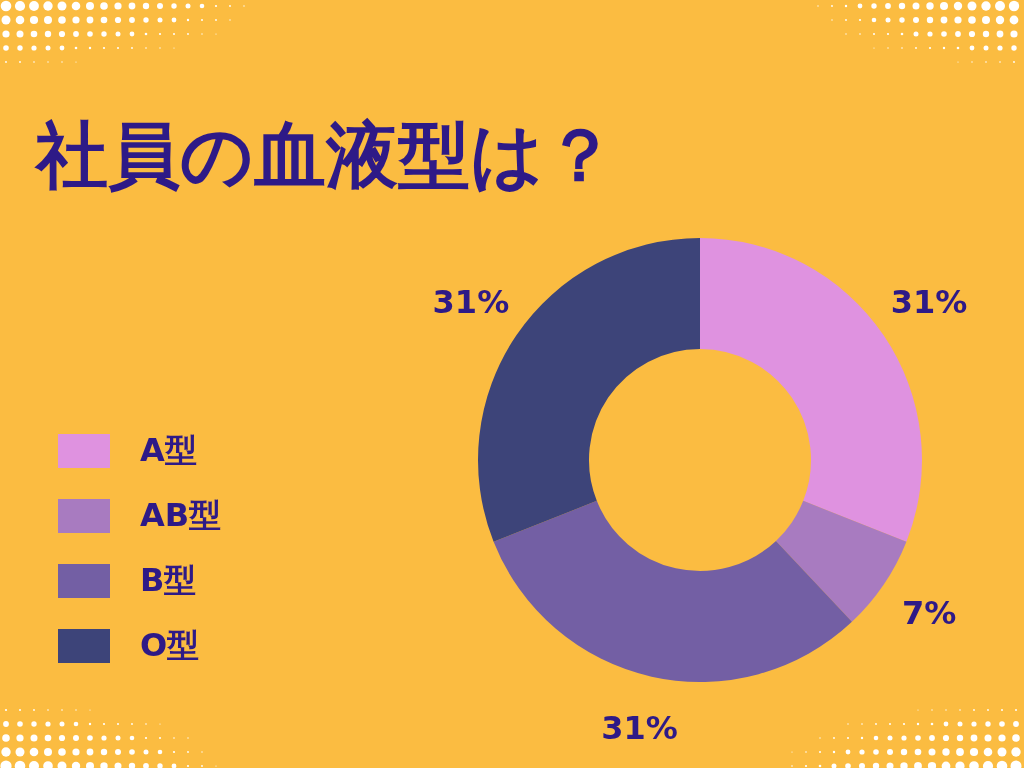 This screenshot has height=768, width=1024. Describe the element at coordinates (929, 613) in the screenshot. I see `data-label: 7%` at that location.